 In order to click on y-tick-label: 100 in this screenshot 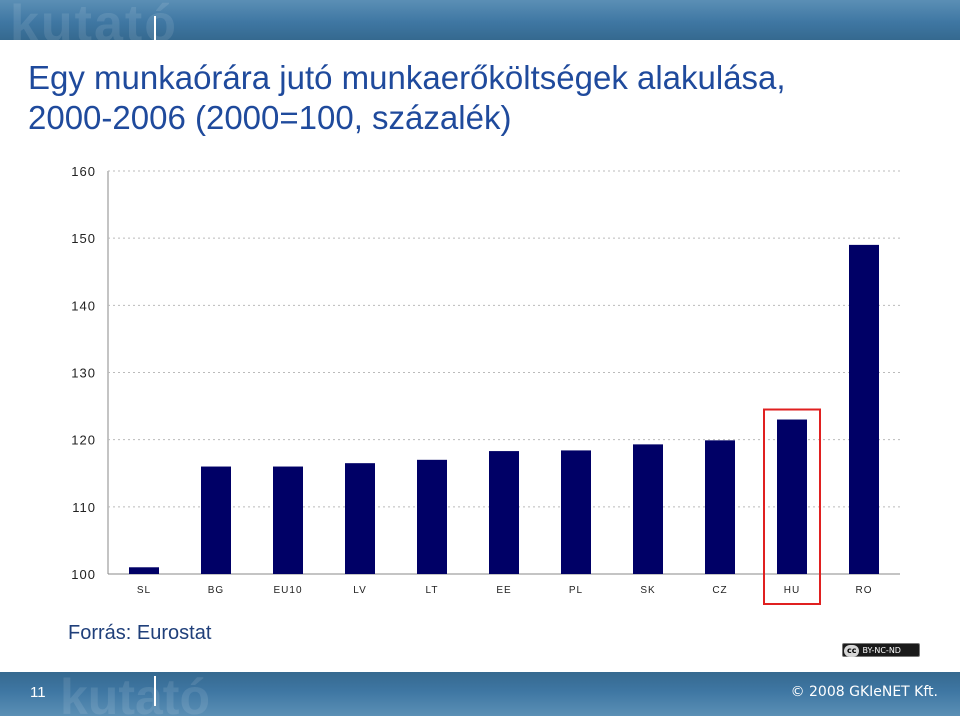, I will do `click(83, 574)`.